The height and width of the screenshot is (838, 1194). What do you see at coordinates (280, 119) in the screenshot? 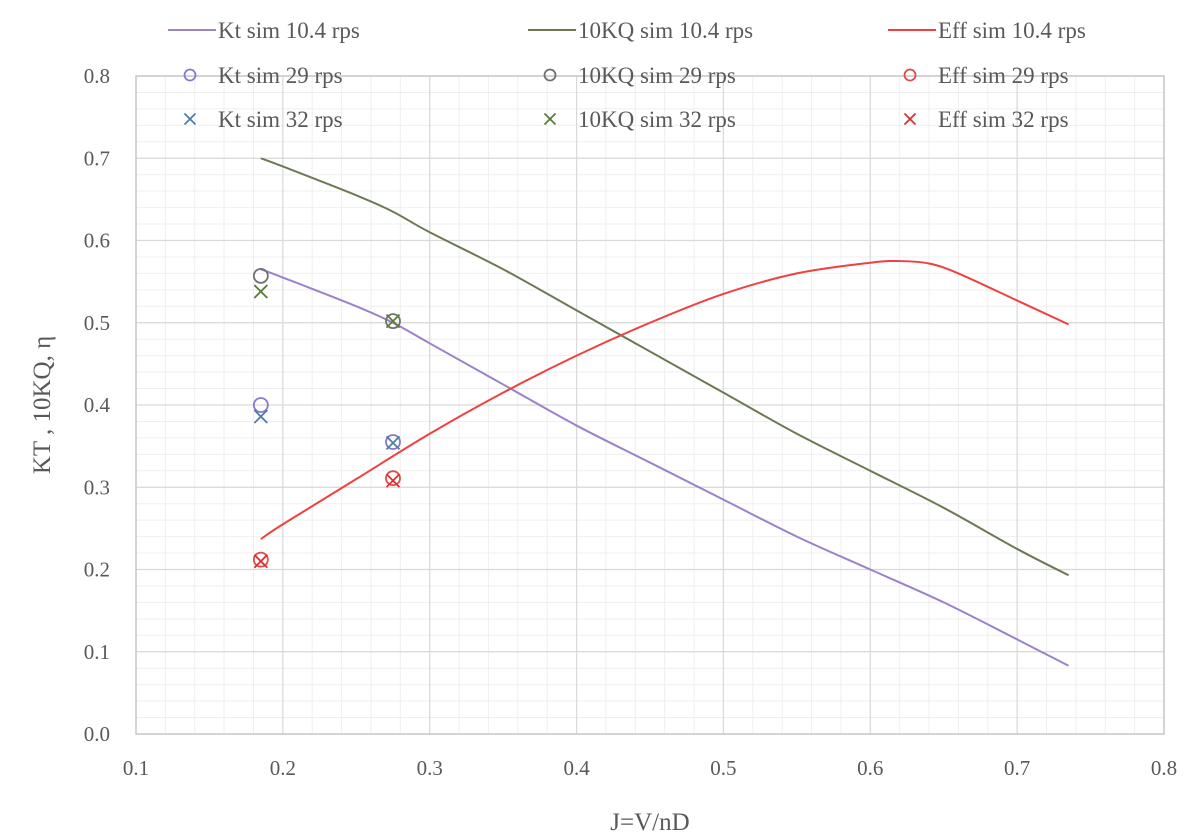
I see `legend-label: Kt sim 32 rps` at bounding box center [280, 119].